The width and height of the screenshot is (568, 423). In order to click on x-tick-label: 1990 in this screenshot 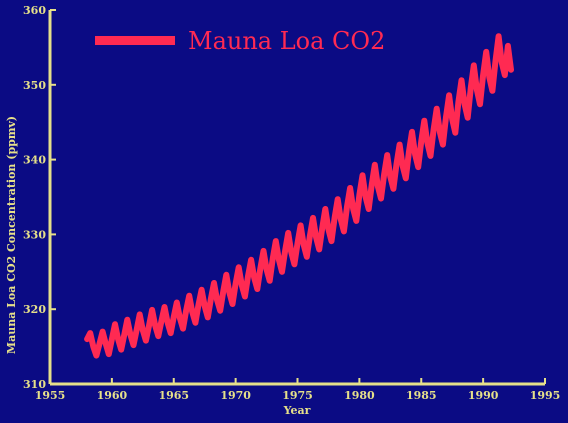, I will do `click(483, 395)`.